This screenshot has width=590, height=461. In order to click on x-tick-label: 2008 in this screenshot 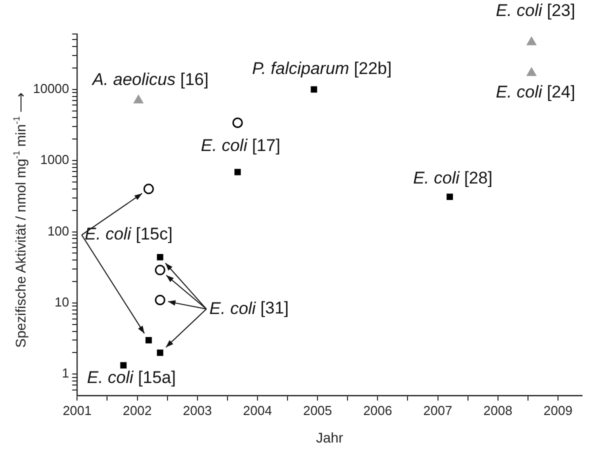, I will do `click(497, 410)`.